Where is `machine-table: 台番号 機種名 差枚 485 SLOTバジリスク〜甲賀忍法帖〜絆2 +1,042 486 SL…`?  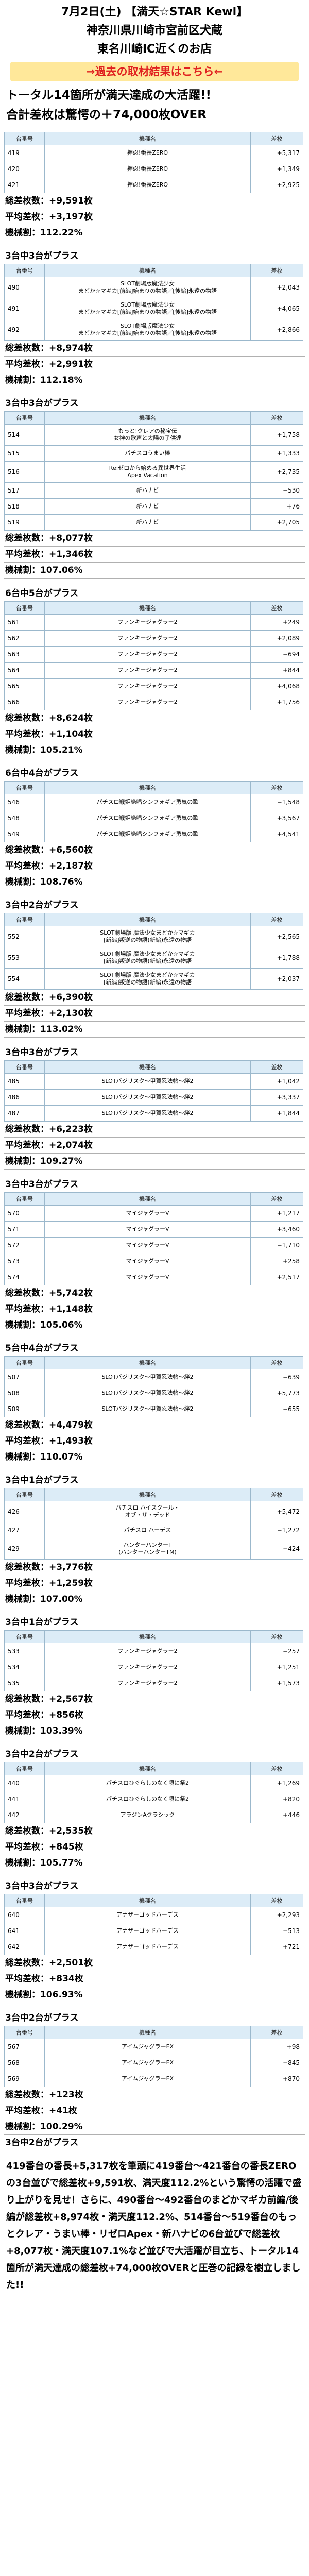
machine-table: 台番号 機種名 差枚 485 SLOTバジリスク〜甲賀忍法帖〜絆2 +1,042 486 SL… is located at coordinates (153, 1091).